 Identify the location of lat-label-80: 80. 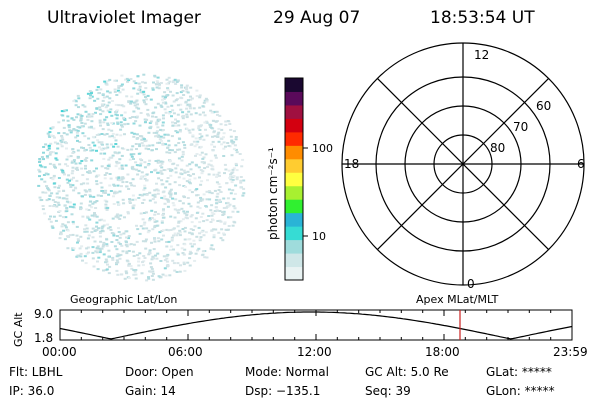
(497, 148).